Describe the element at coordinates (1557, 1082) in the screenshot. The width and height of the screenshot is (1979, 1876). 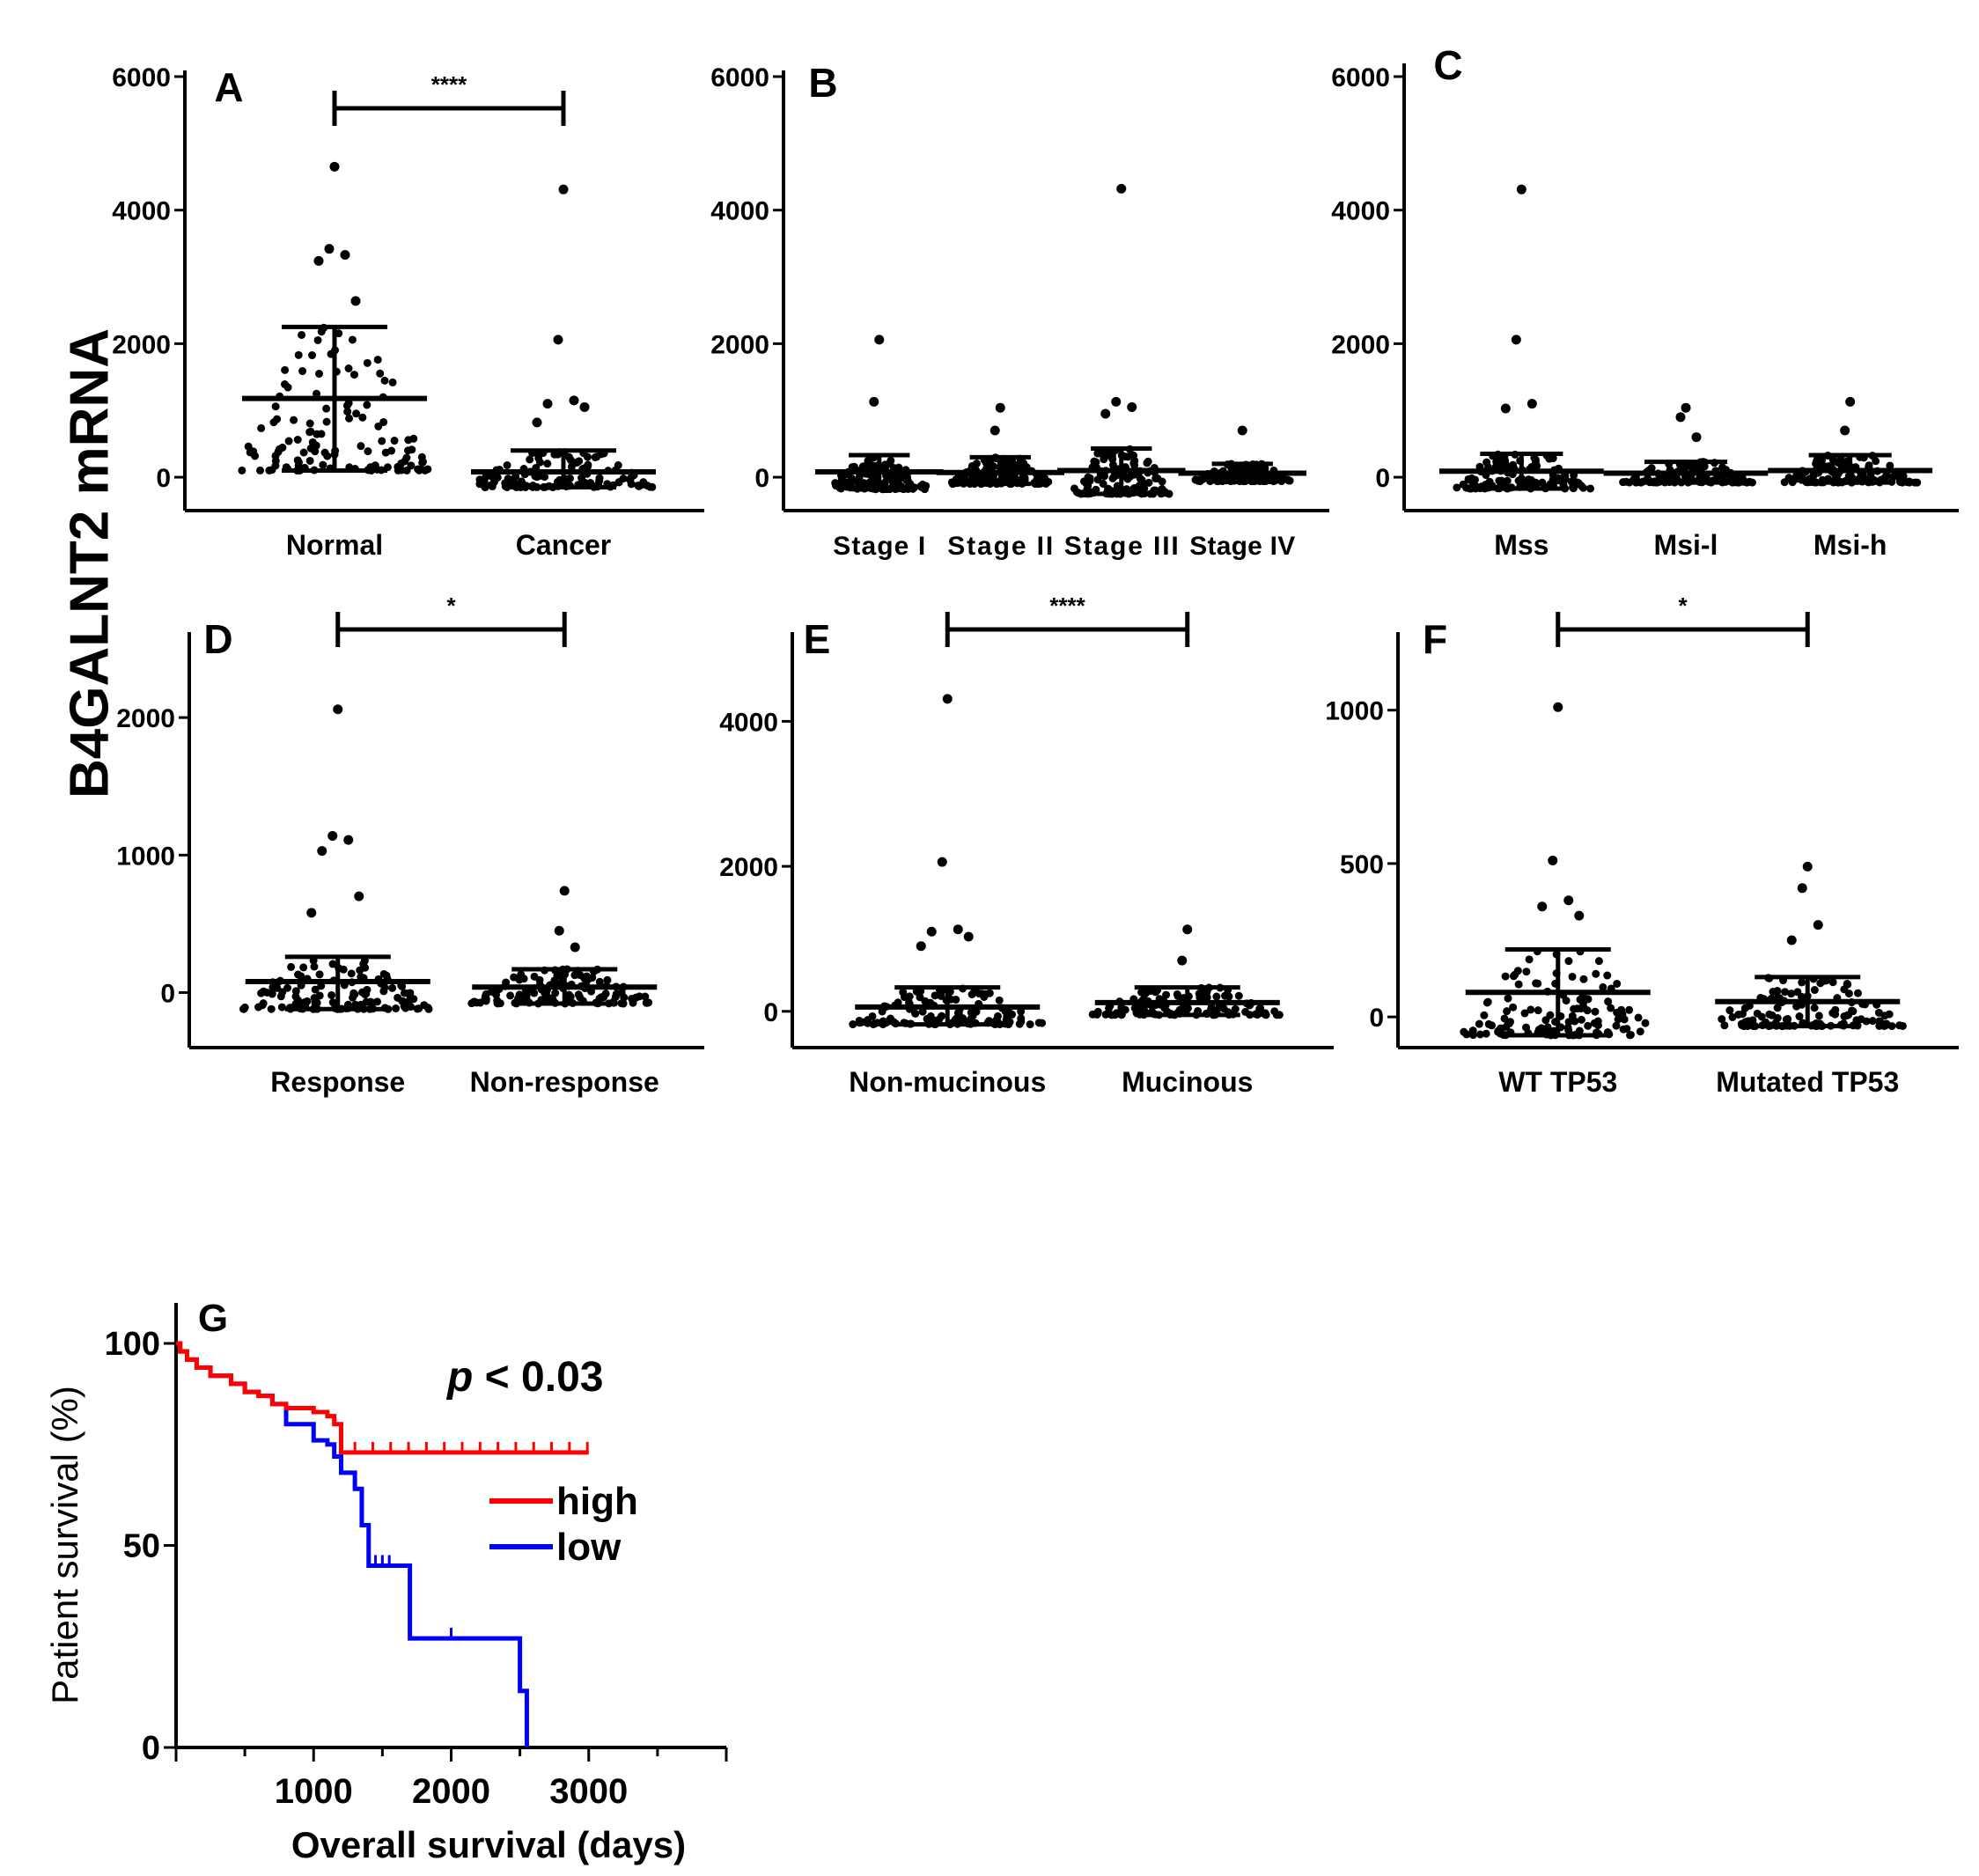
I see `x-tick-label: WT TP53` at that location.